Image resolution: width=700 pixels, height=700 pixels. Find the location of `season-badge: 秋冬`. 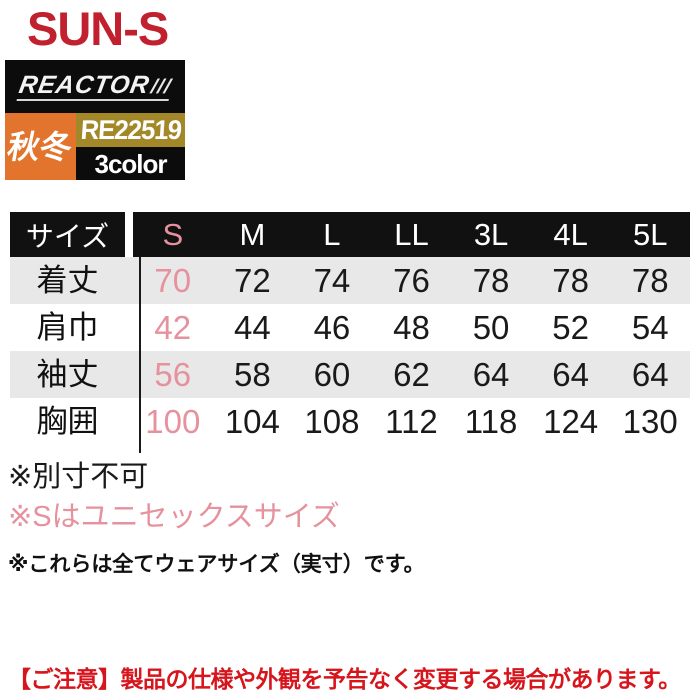

season-badge: 秋冬 is located at coordinates (40, 146).